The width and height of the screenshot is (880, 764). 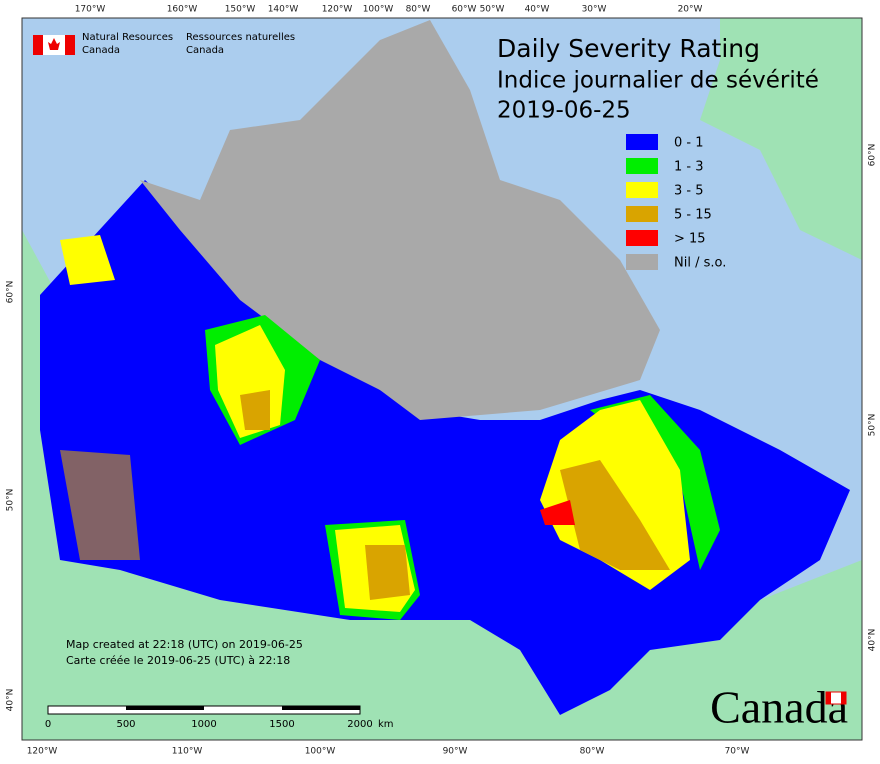 I want to click on org-fr: Canada, so click(x=205, y=50).